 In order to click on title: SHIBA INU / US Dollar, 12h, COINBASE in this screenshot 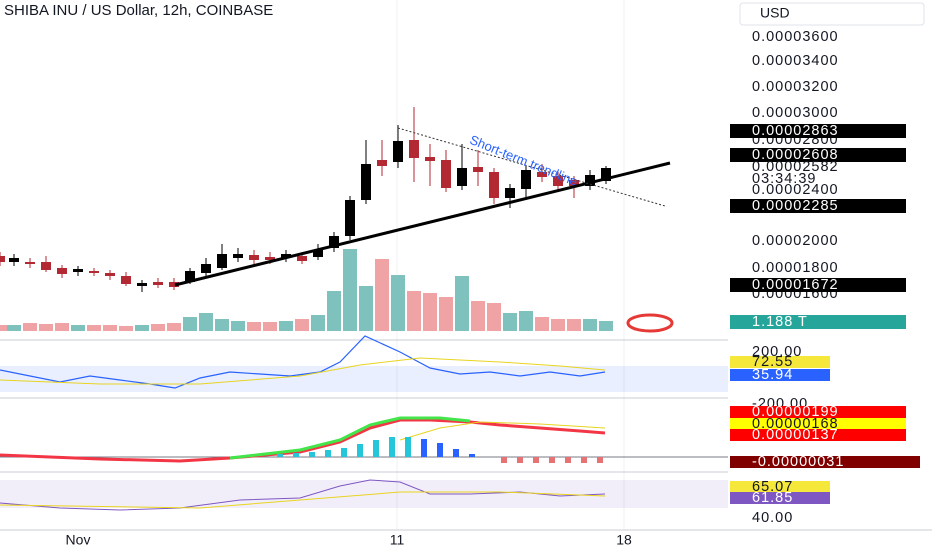, I will do `click(138, 10)`.